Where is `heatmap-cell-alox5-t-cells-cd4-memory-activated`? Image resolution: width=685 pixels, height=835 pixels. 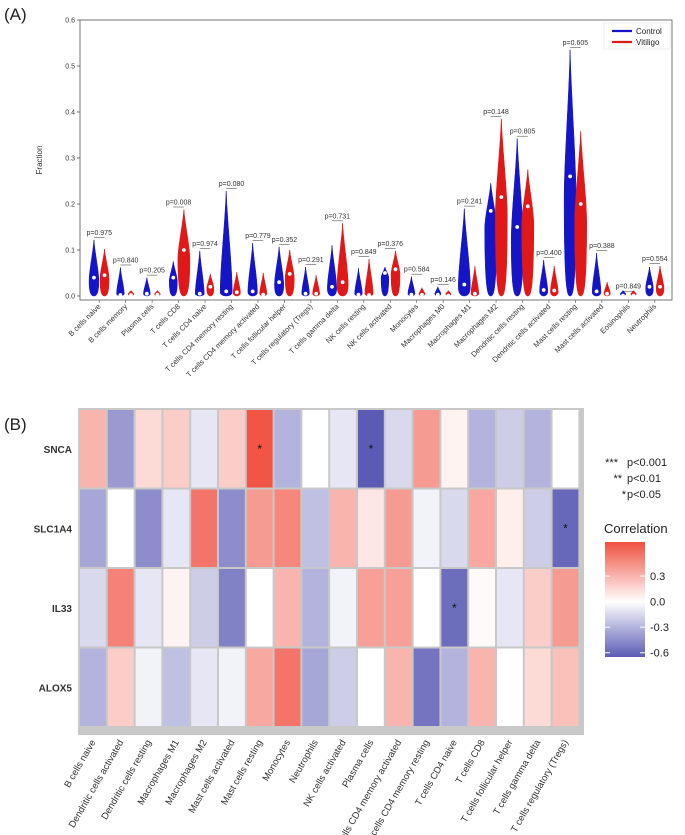
heatmap-cell-alox5-t-cells-cd4-memory-activated is located at coordinates (398, 687).